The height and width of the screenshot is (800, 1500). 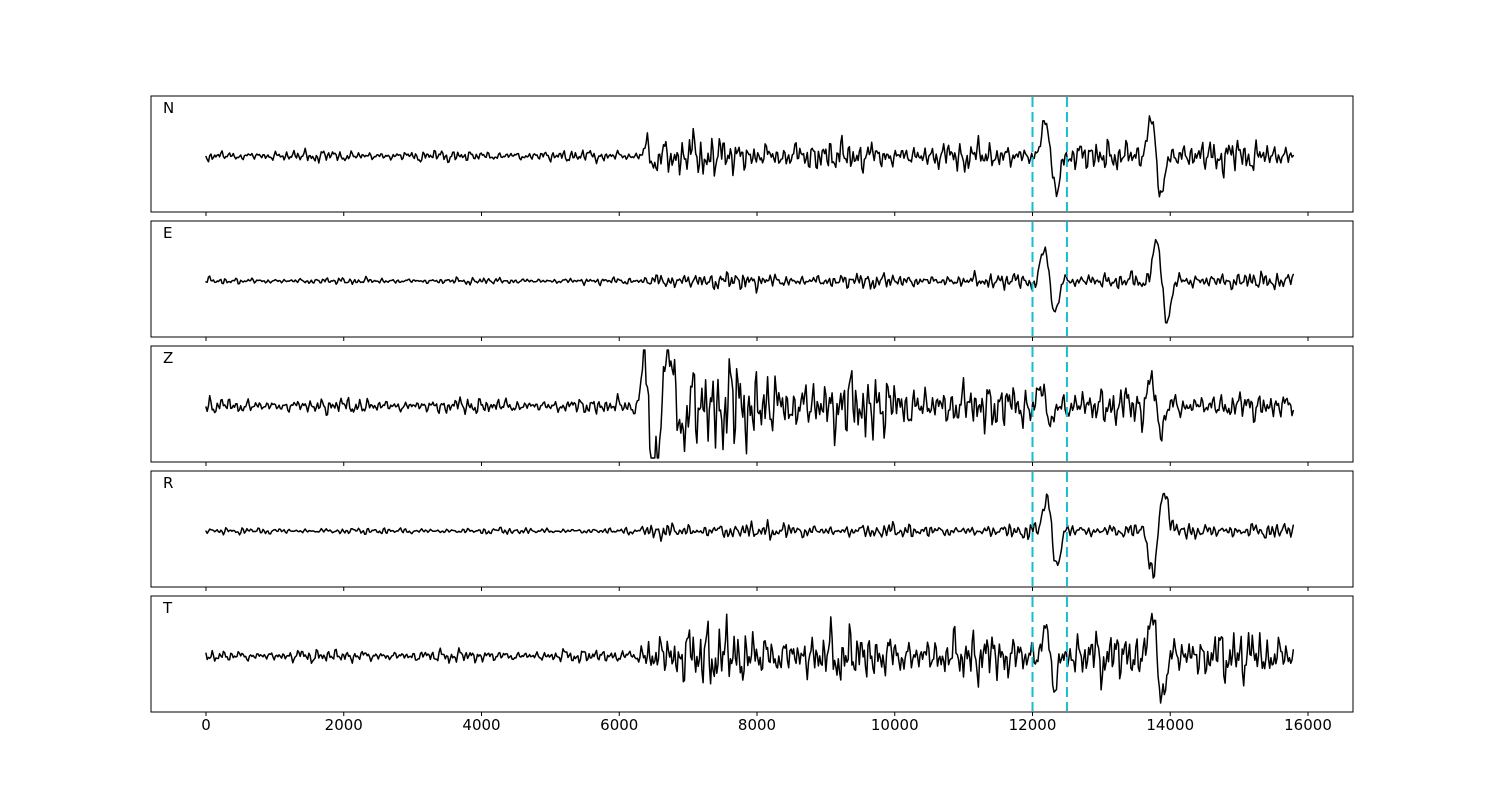 I want to click on panel-frame-E, so click(x=752, y=279).